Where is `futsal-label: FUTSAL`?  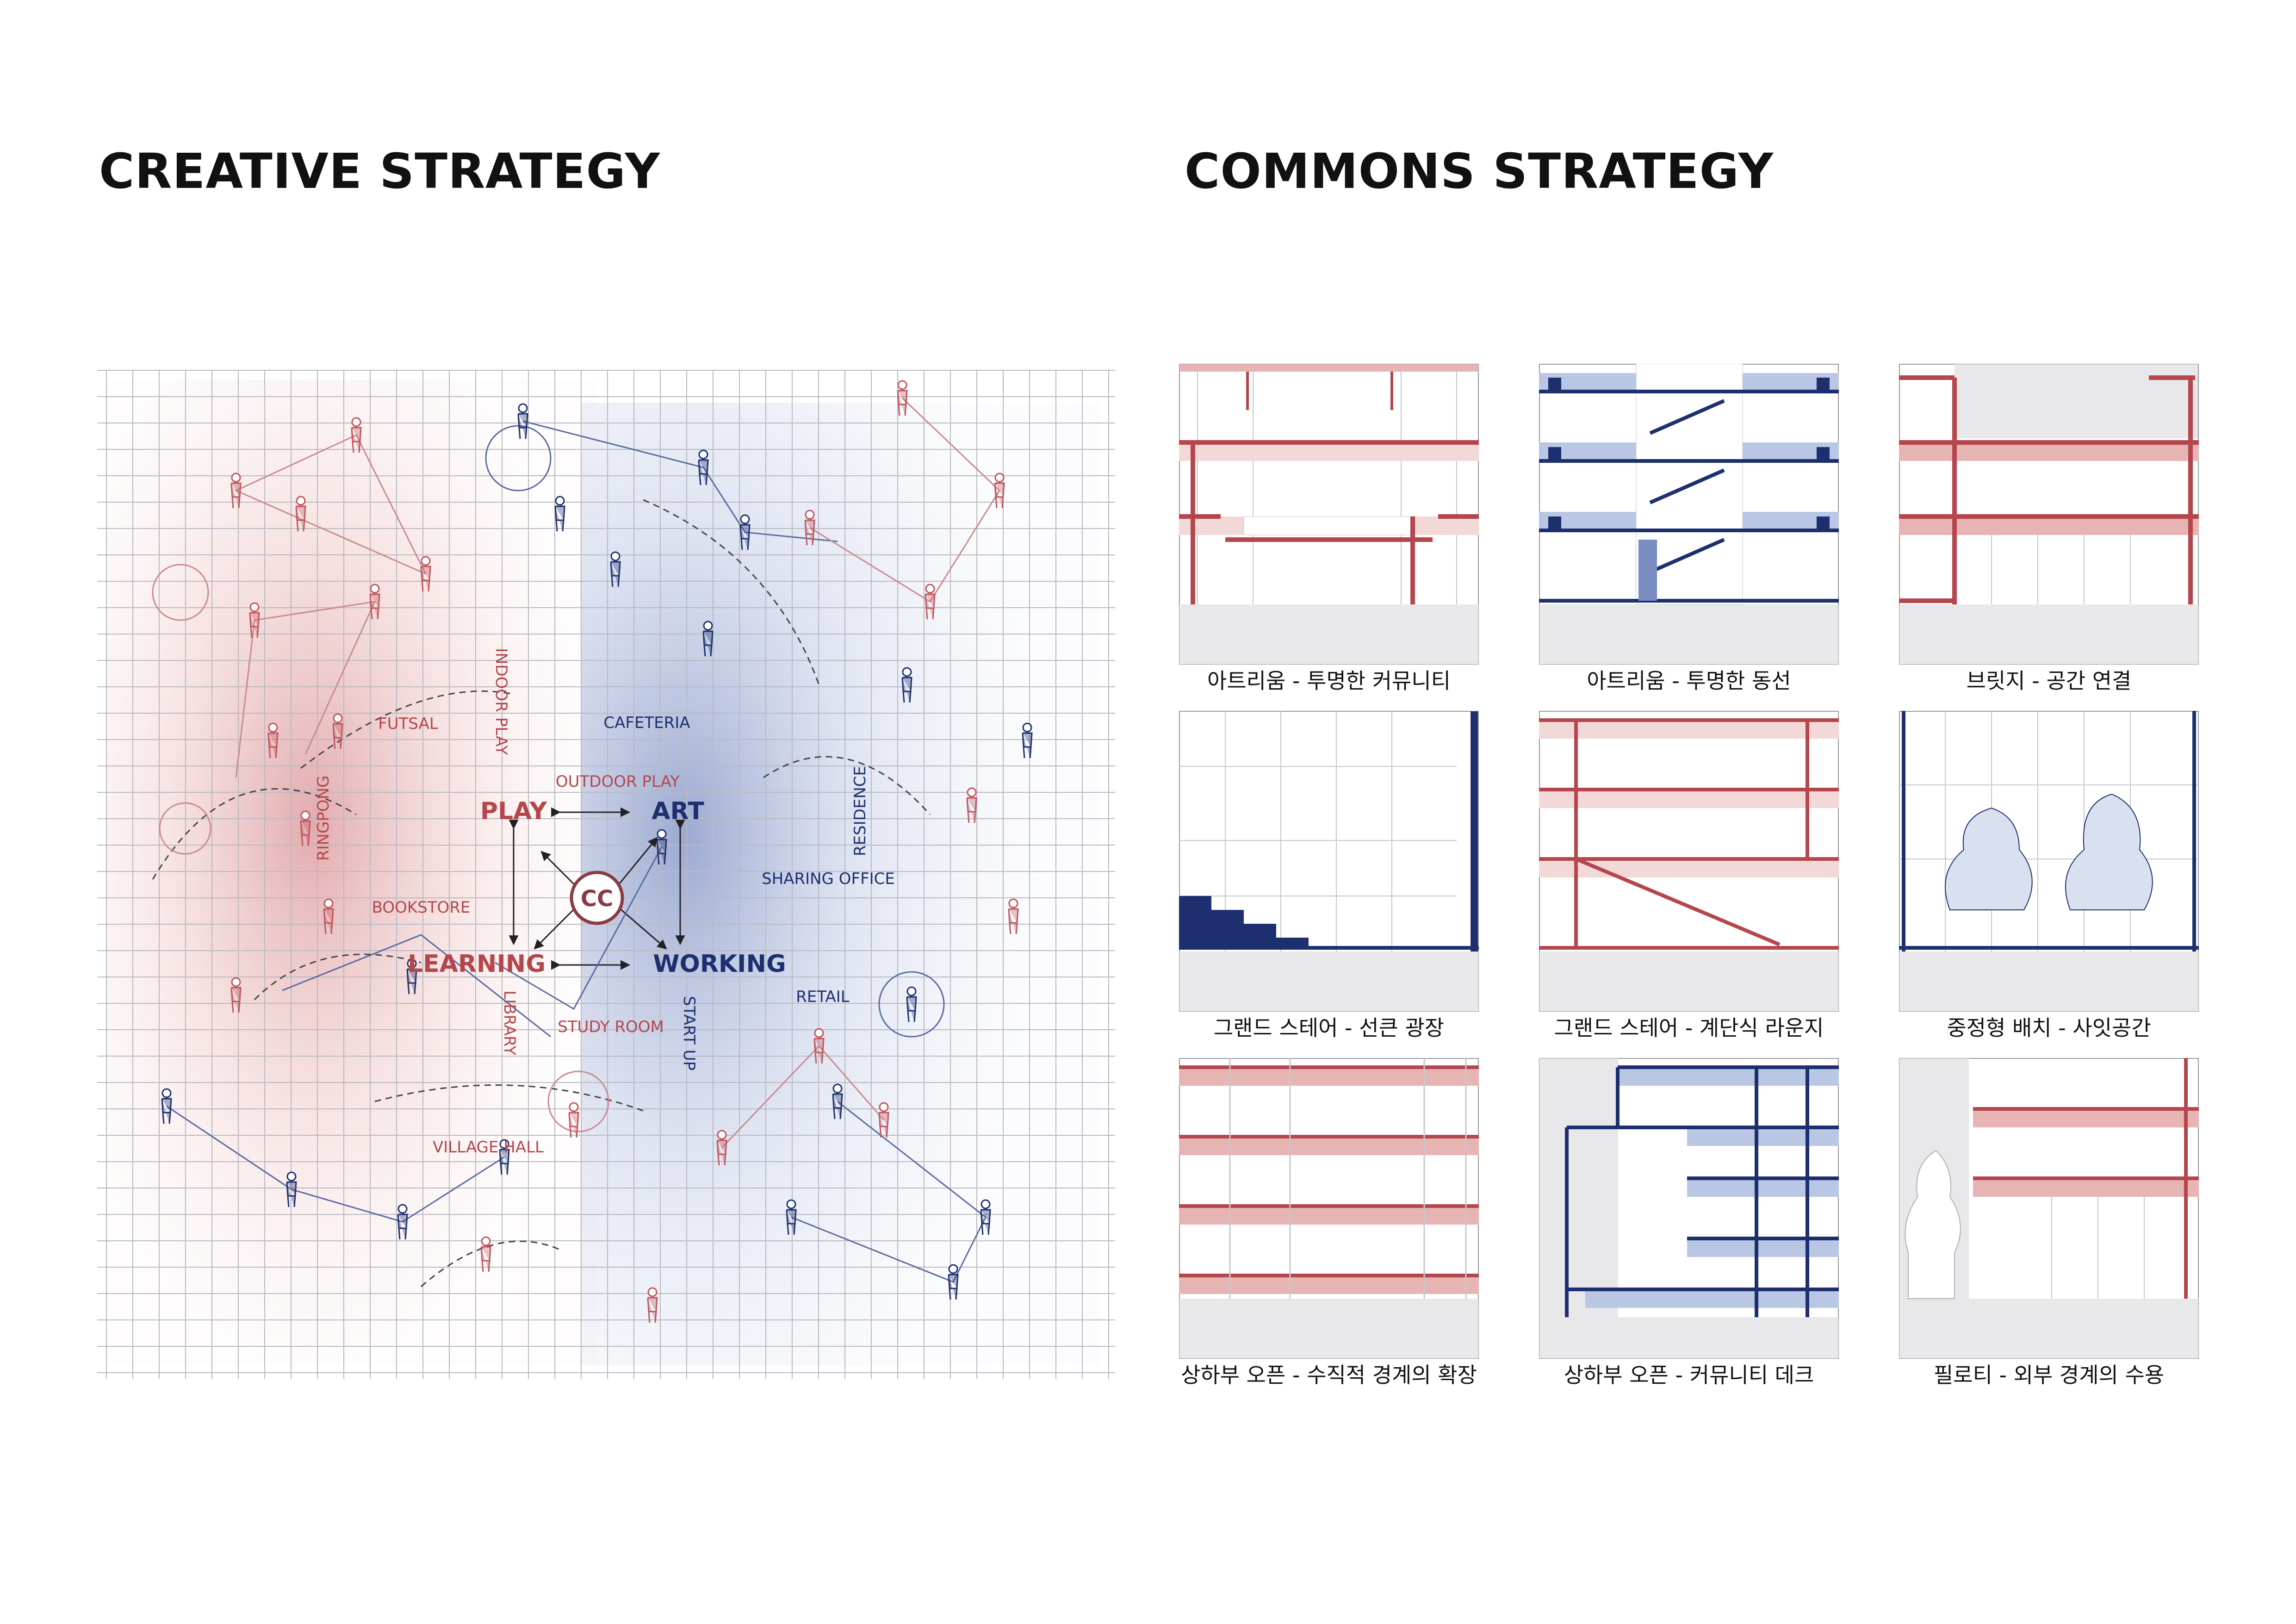 futsal-label: FUTSAL is located at coordinates (408, 724).